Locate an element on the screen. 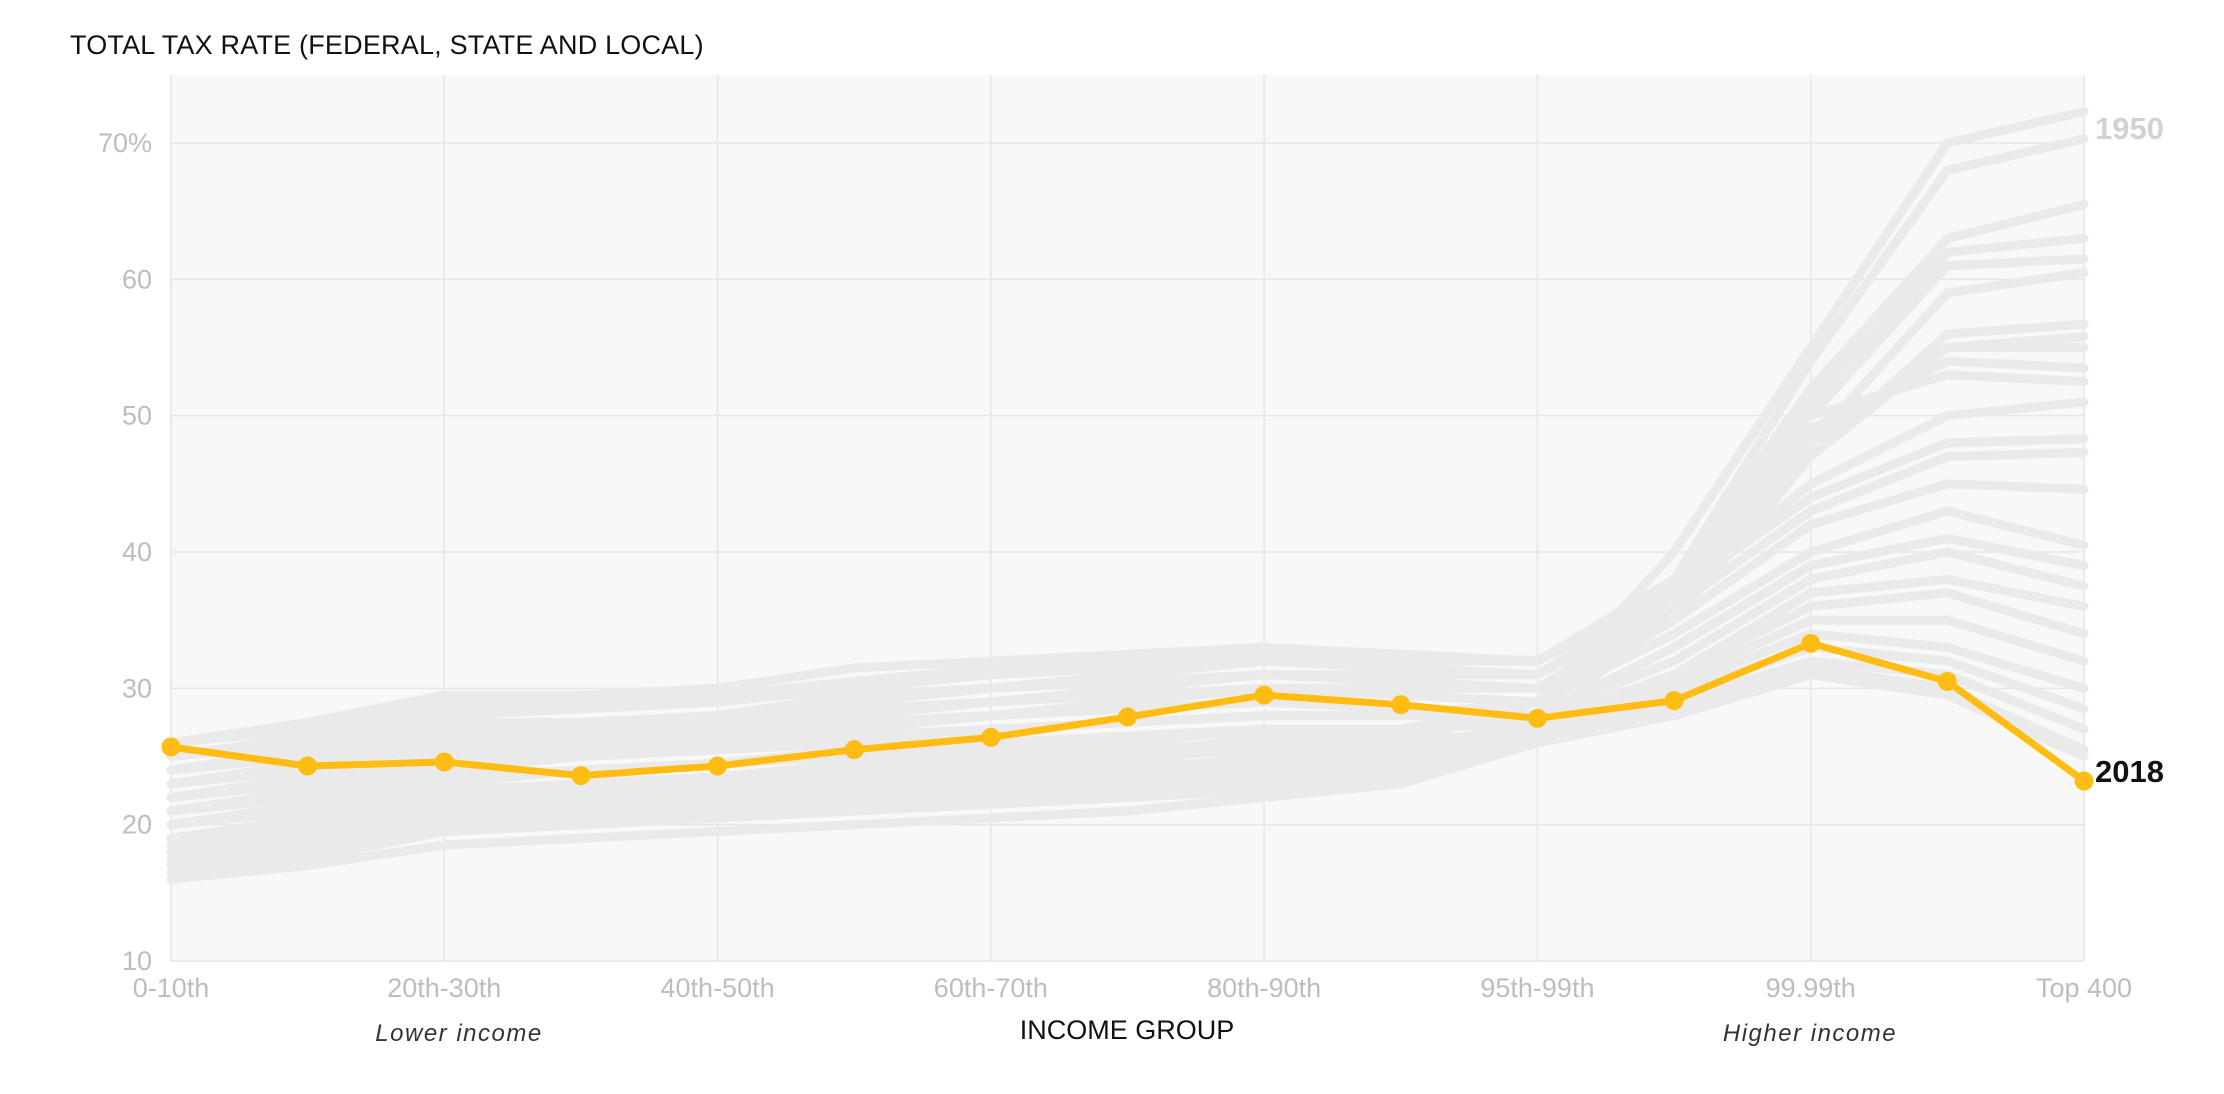 The height and width of the screenshot is (1094, 2224). y-tick-label: 20 is located at coordinates (137, 825).